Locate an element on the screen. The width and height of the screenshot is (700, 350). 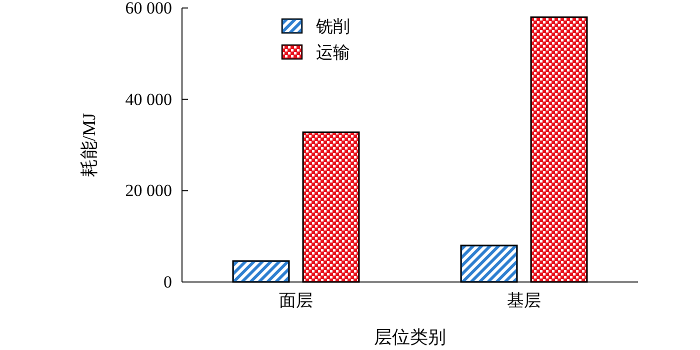
y-tick-label: 40 000 is located at coordinates (148, 99).